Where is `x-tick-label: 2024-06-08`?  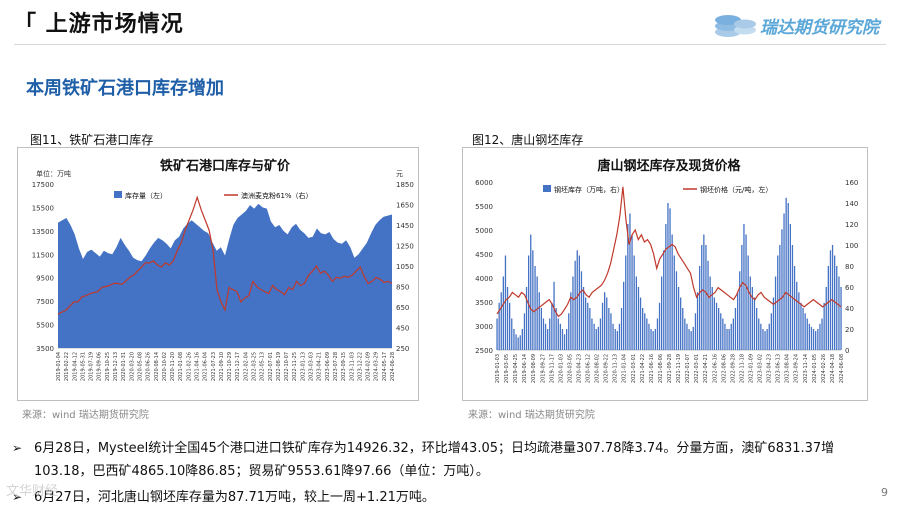
x-tick-label: 2024-06-08 is located at coordinates (842, 368).